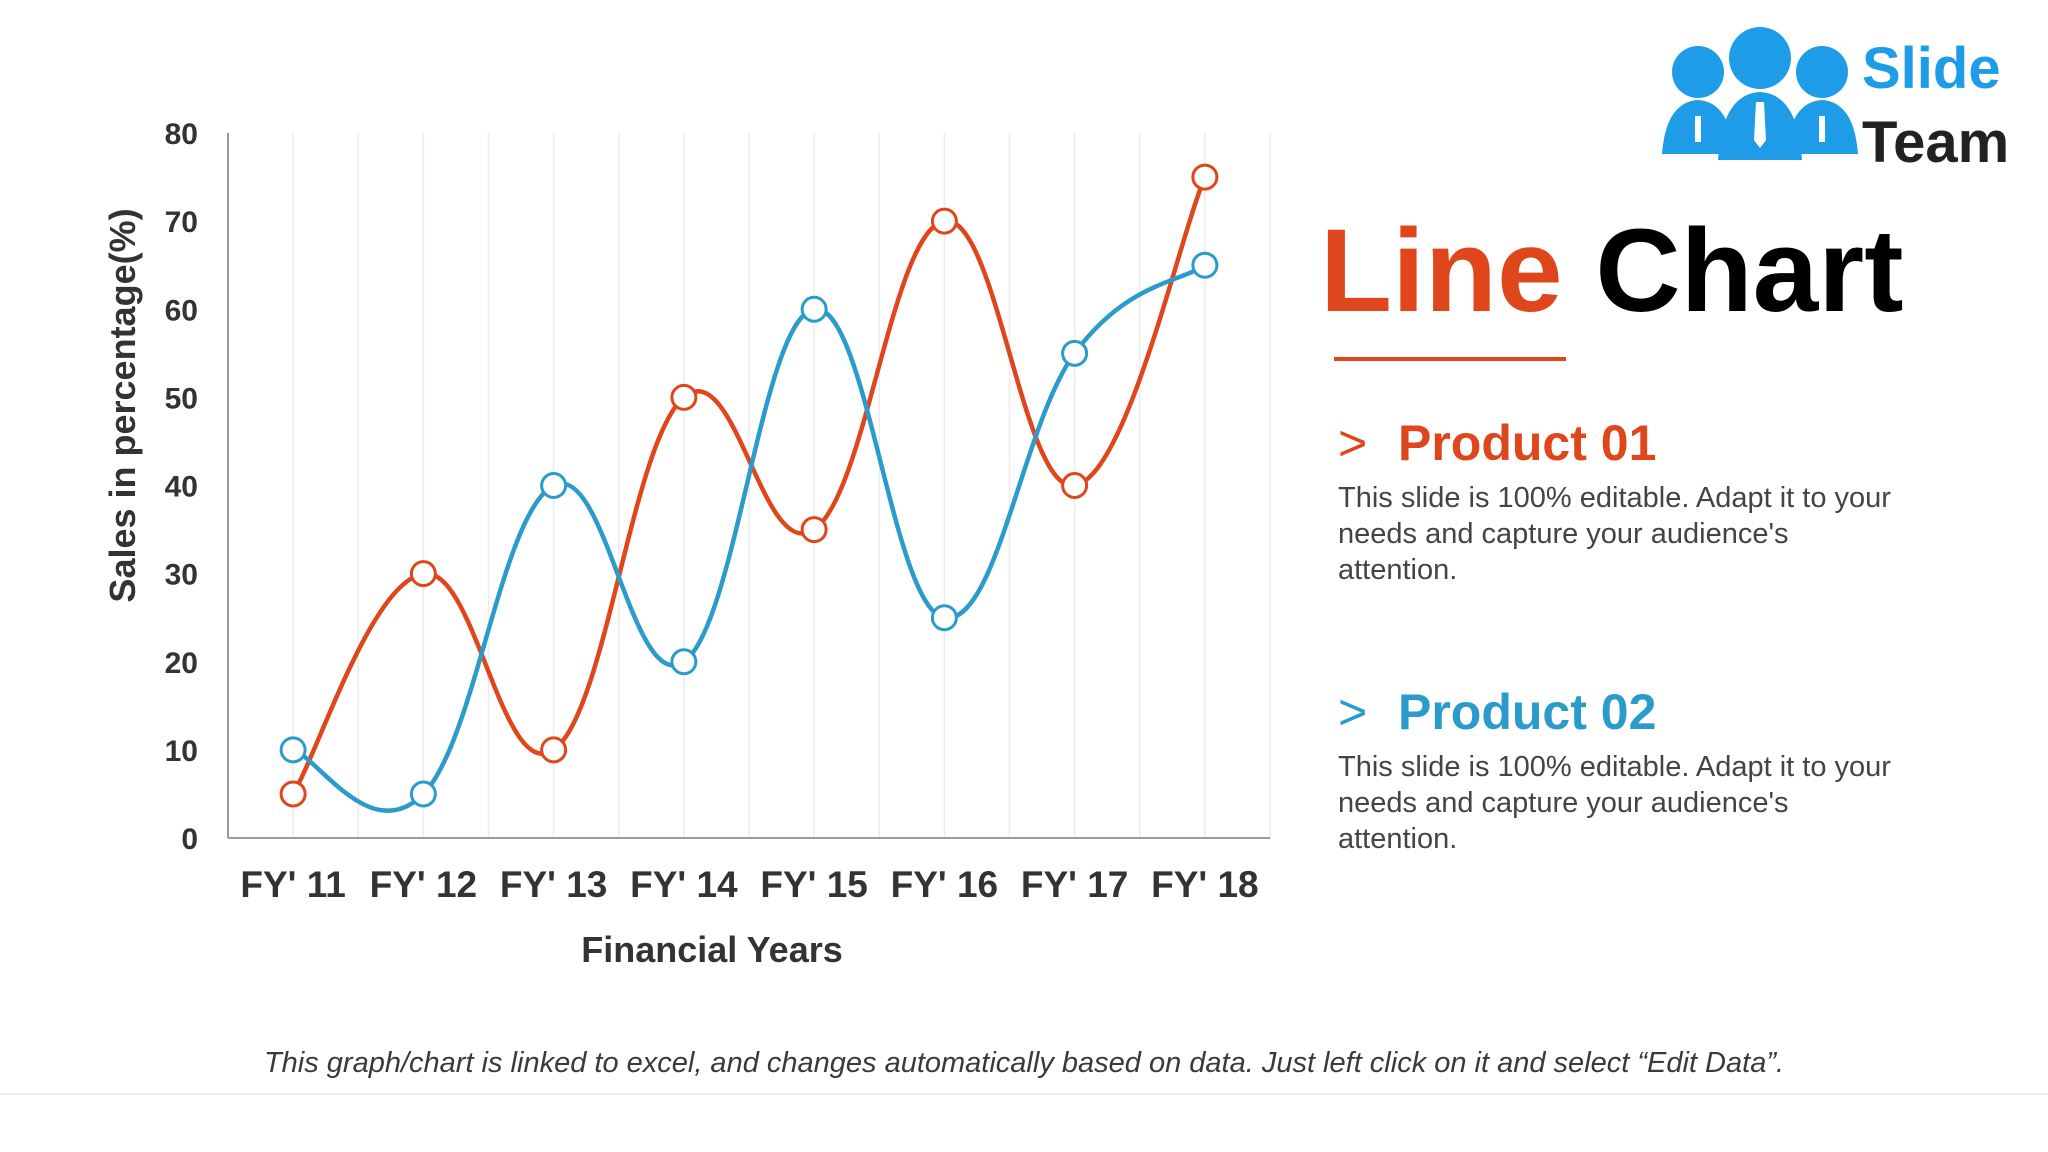 The width and height of the screenshot is (2048, 1152). I want to click on page-title: Line Chart, so click(1612, 271).